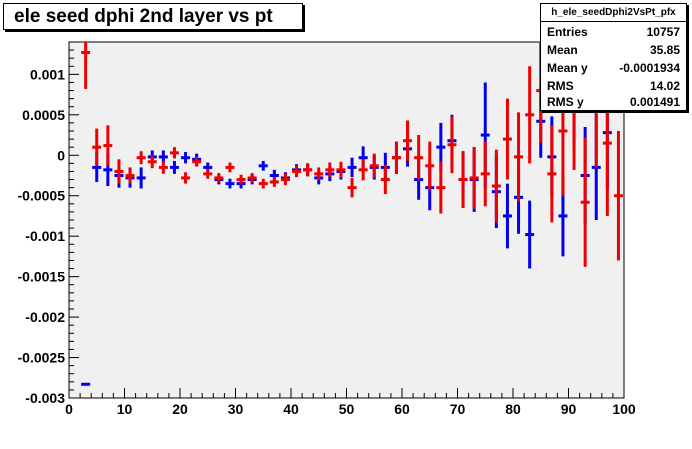 Image resolution: width=692 pixels, height=449 pixels. What do you see at coordinates (663, 32) in the screenshot?
I see `stats-value: 10757` at bounding box center [663, 32].